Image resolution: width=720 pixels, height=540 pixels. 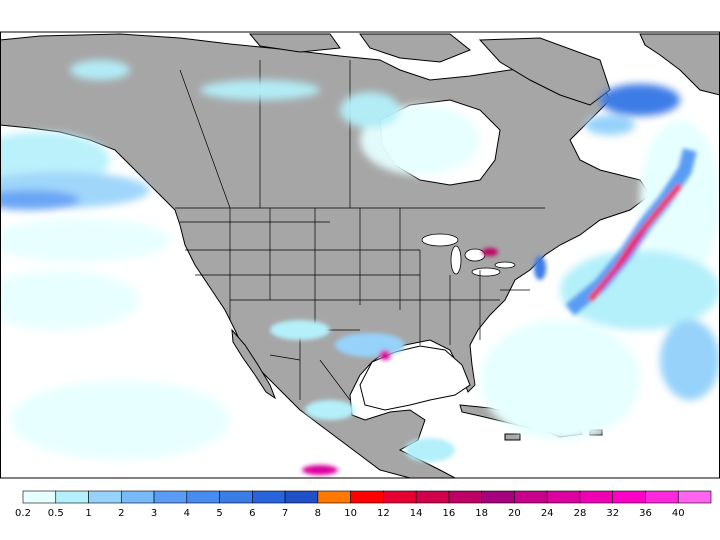 I want to click on legend-tick-label: 1, so click(x=88, y=513).